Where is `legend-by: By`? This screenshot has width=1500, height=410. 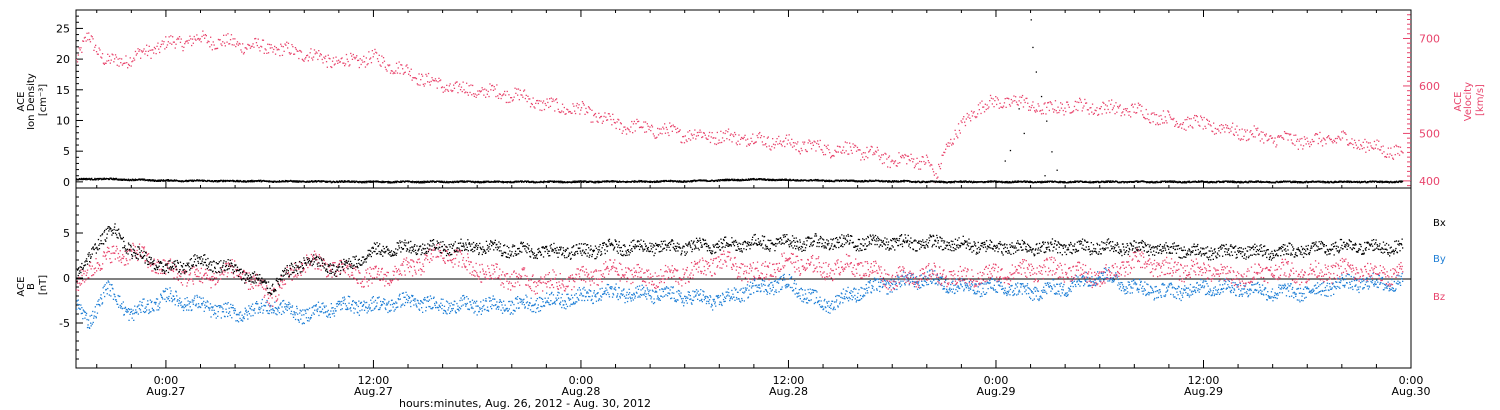 legend-by: By is located at coordinates (1439, 259).